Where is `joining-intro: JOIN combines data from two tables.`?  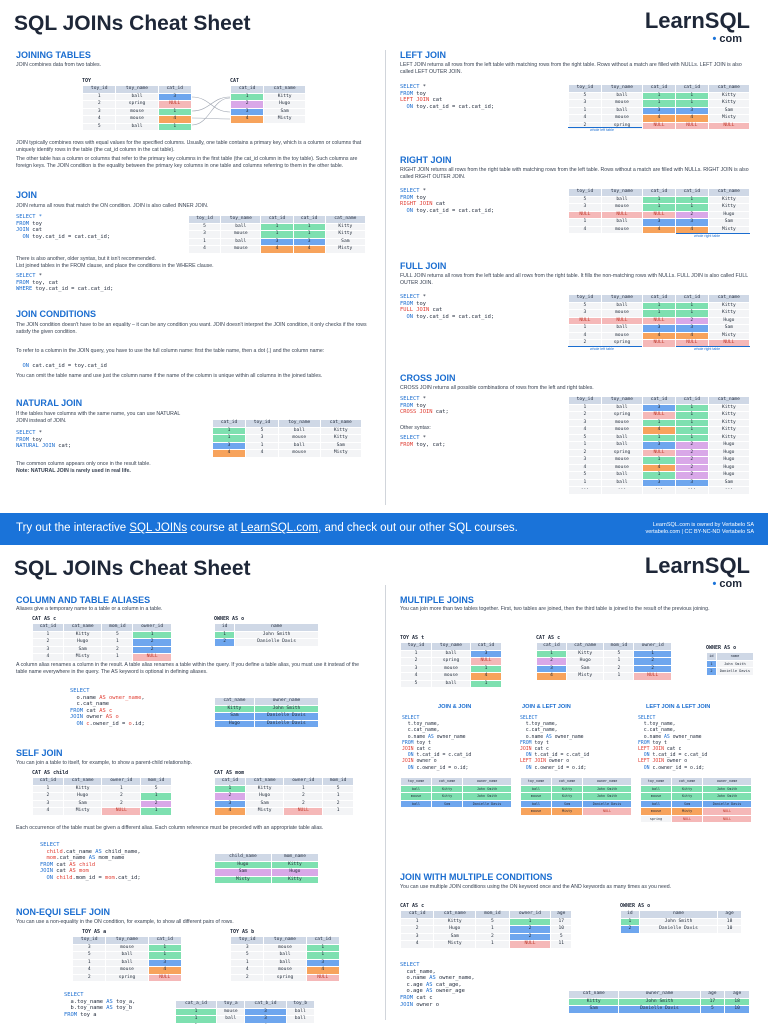
joining-intro: JOIN combines data from two tables. is located at coordinates (59, 65).